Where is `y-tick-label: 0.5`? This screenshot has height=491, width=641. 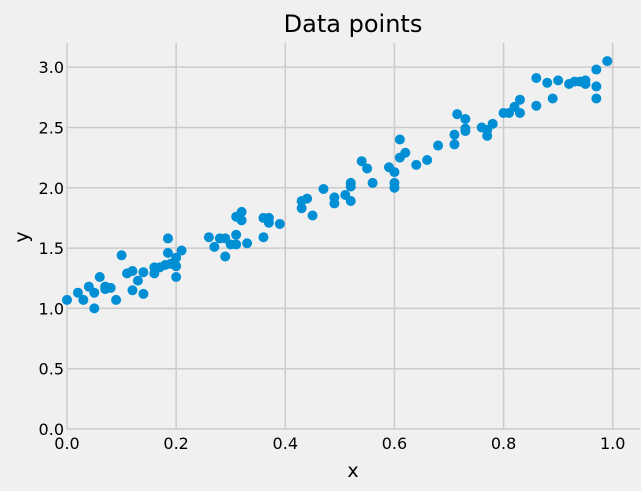 y-tick-label: 0.5 is located at coordinates (51, 369).